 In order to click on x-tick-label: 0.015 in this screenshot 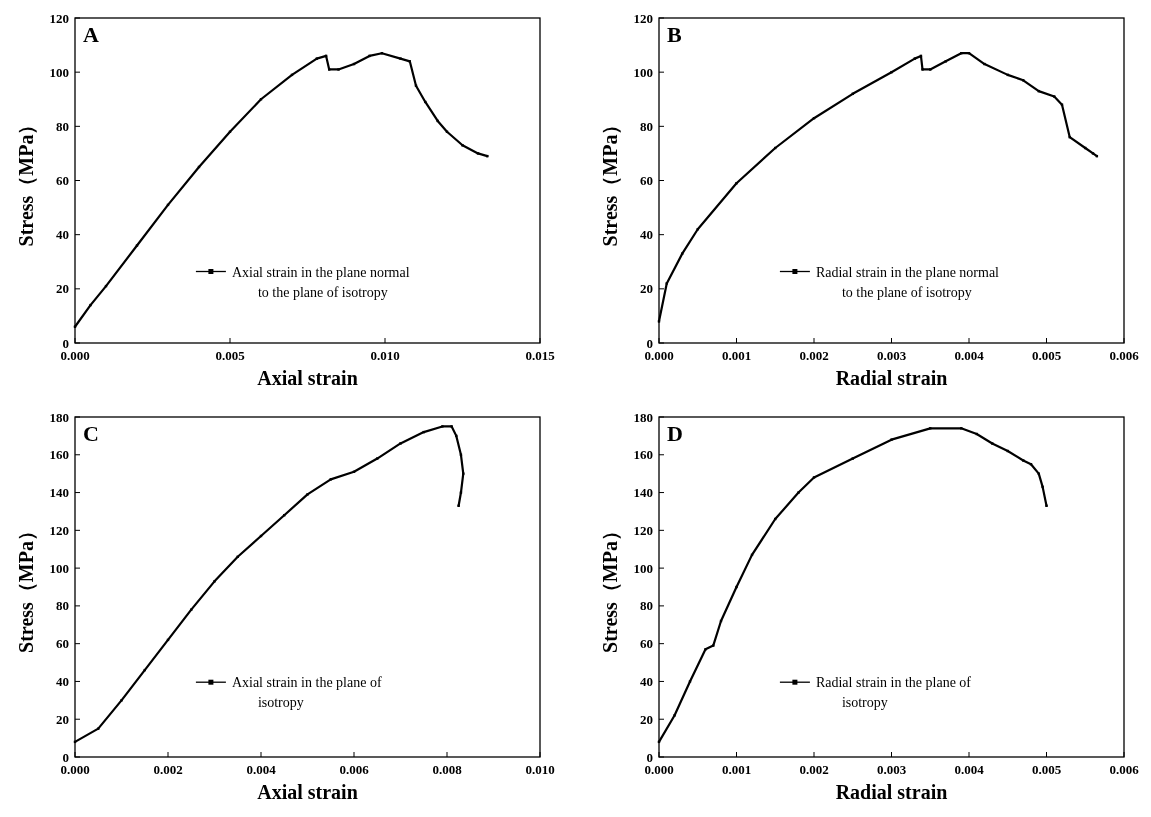, I will do `click(540, 355)`.